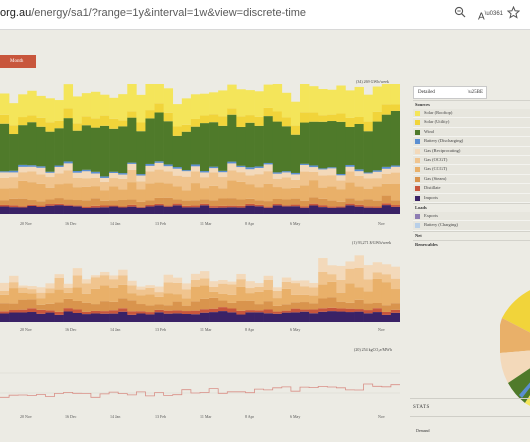  What do you see at coordinates (471, 151) in the screenshot?
I see `legend-row: Gas (Reciprocating)` at bounding box center [471, 151].